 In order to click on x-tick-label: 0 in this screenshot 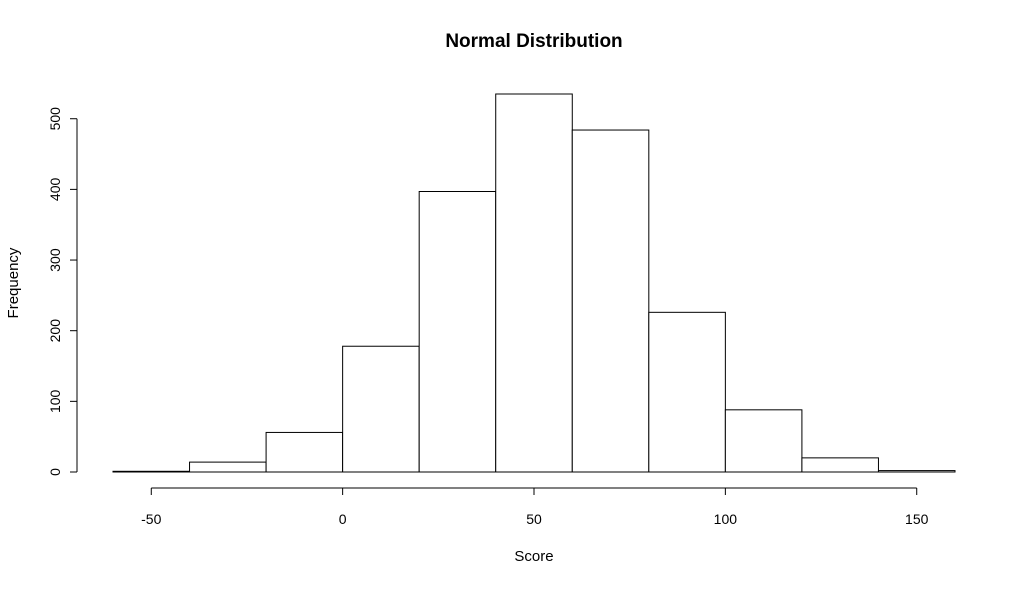, I will do `click(343, 519)`.